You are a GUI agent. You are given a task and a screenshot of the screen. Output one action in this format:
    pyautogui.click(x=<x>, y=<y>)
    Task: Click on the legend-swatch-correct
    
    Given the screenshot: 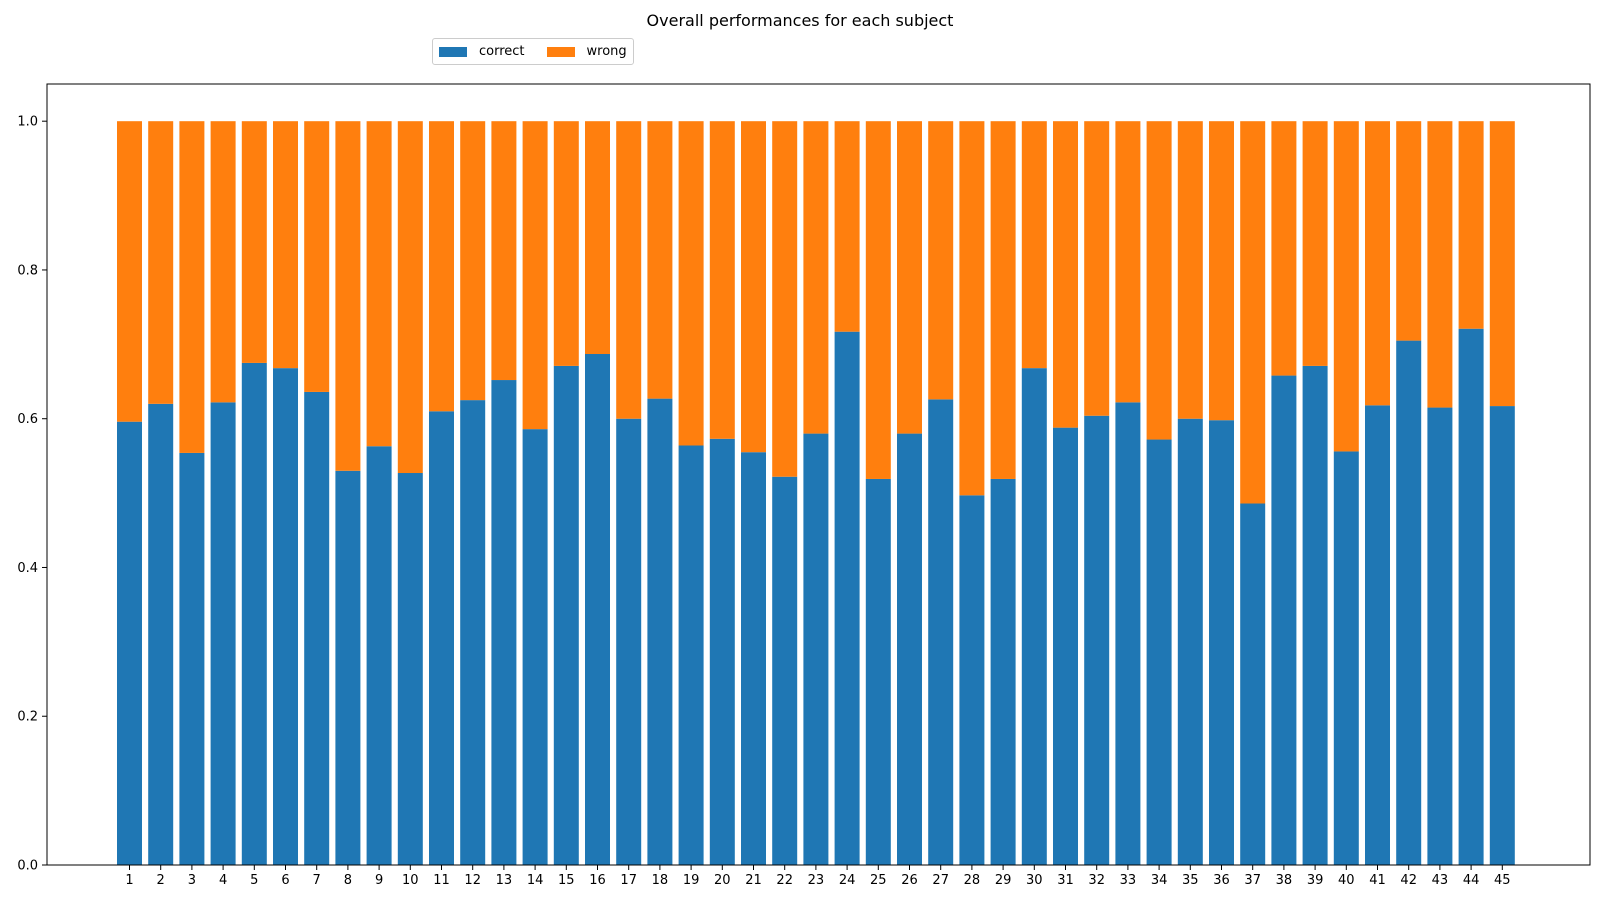 What is the action you would take?
    pyautogui.click(x=453, y=51)
    